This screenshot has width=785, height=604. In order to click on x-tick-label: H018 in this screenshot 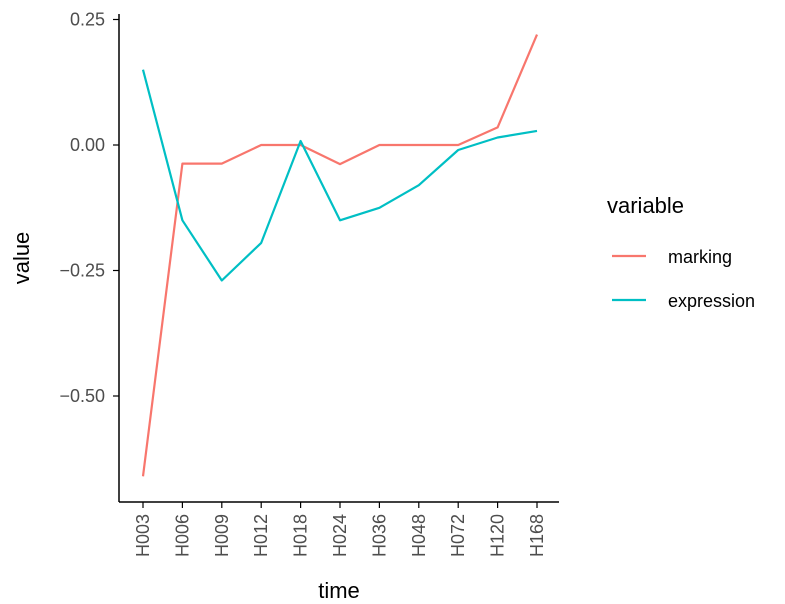, I will do `click(301, 535)`.